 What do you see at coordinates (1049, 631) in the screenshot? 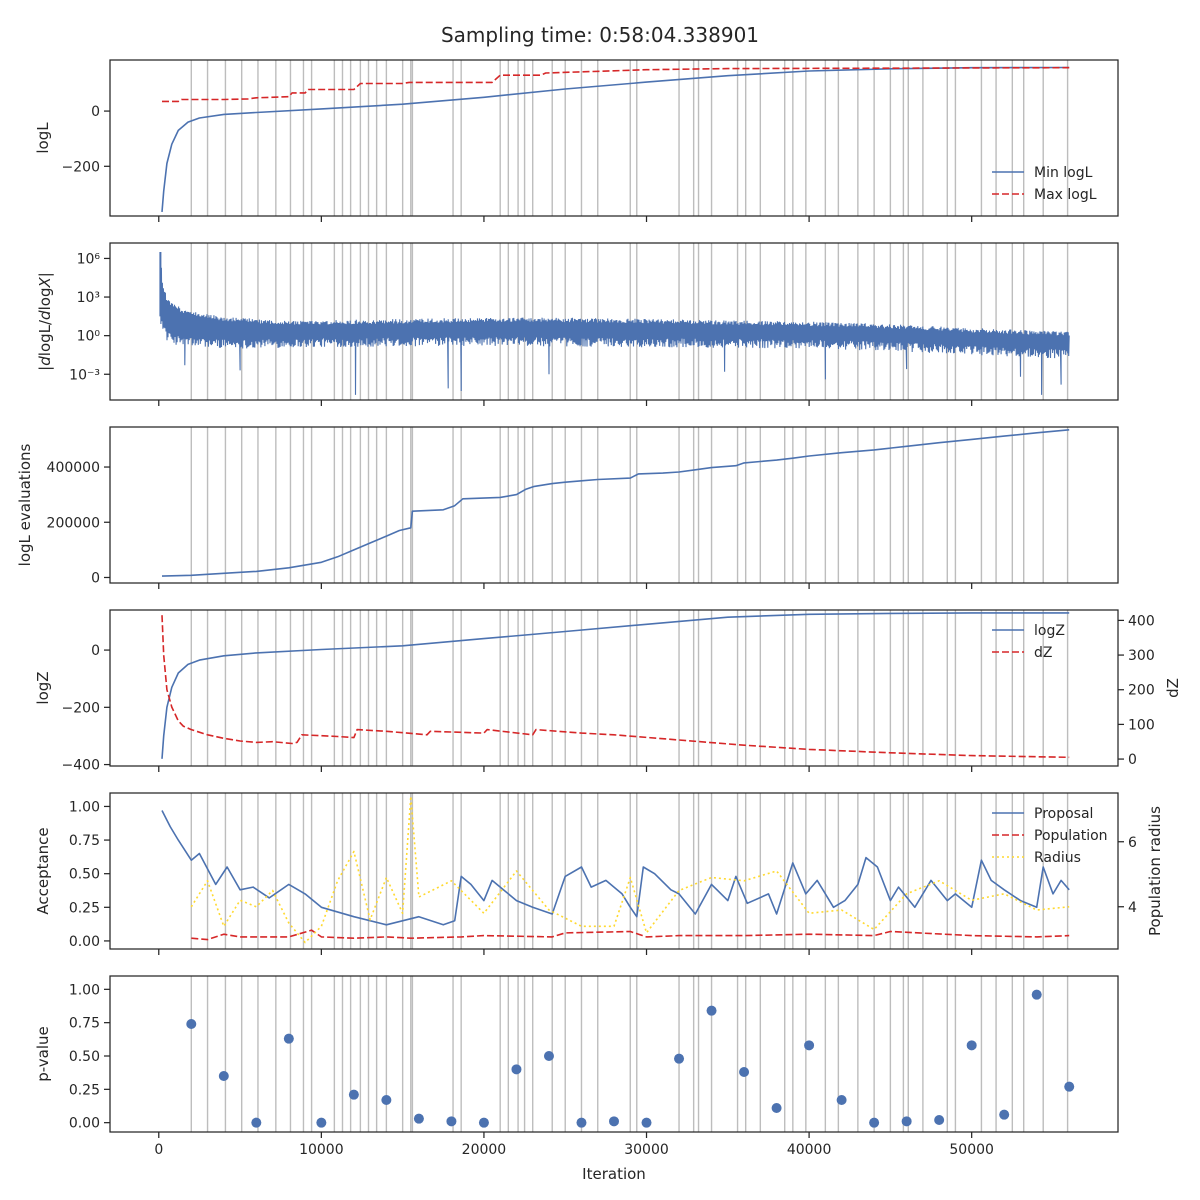
I see `legend-label-logz: logZ` at bounding box center [1049, 631].